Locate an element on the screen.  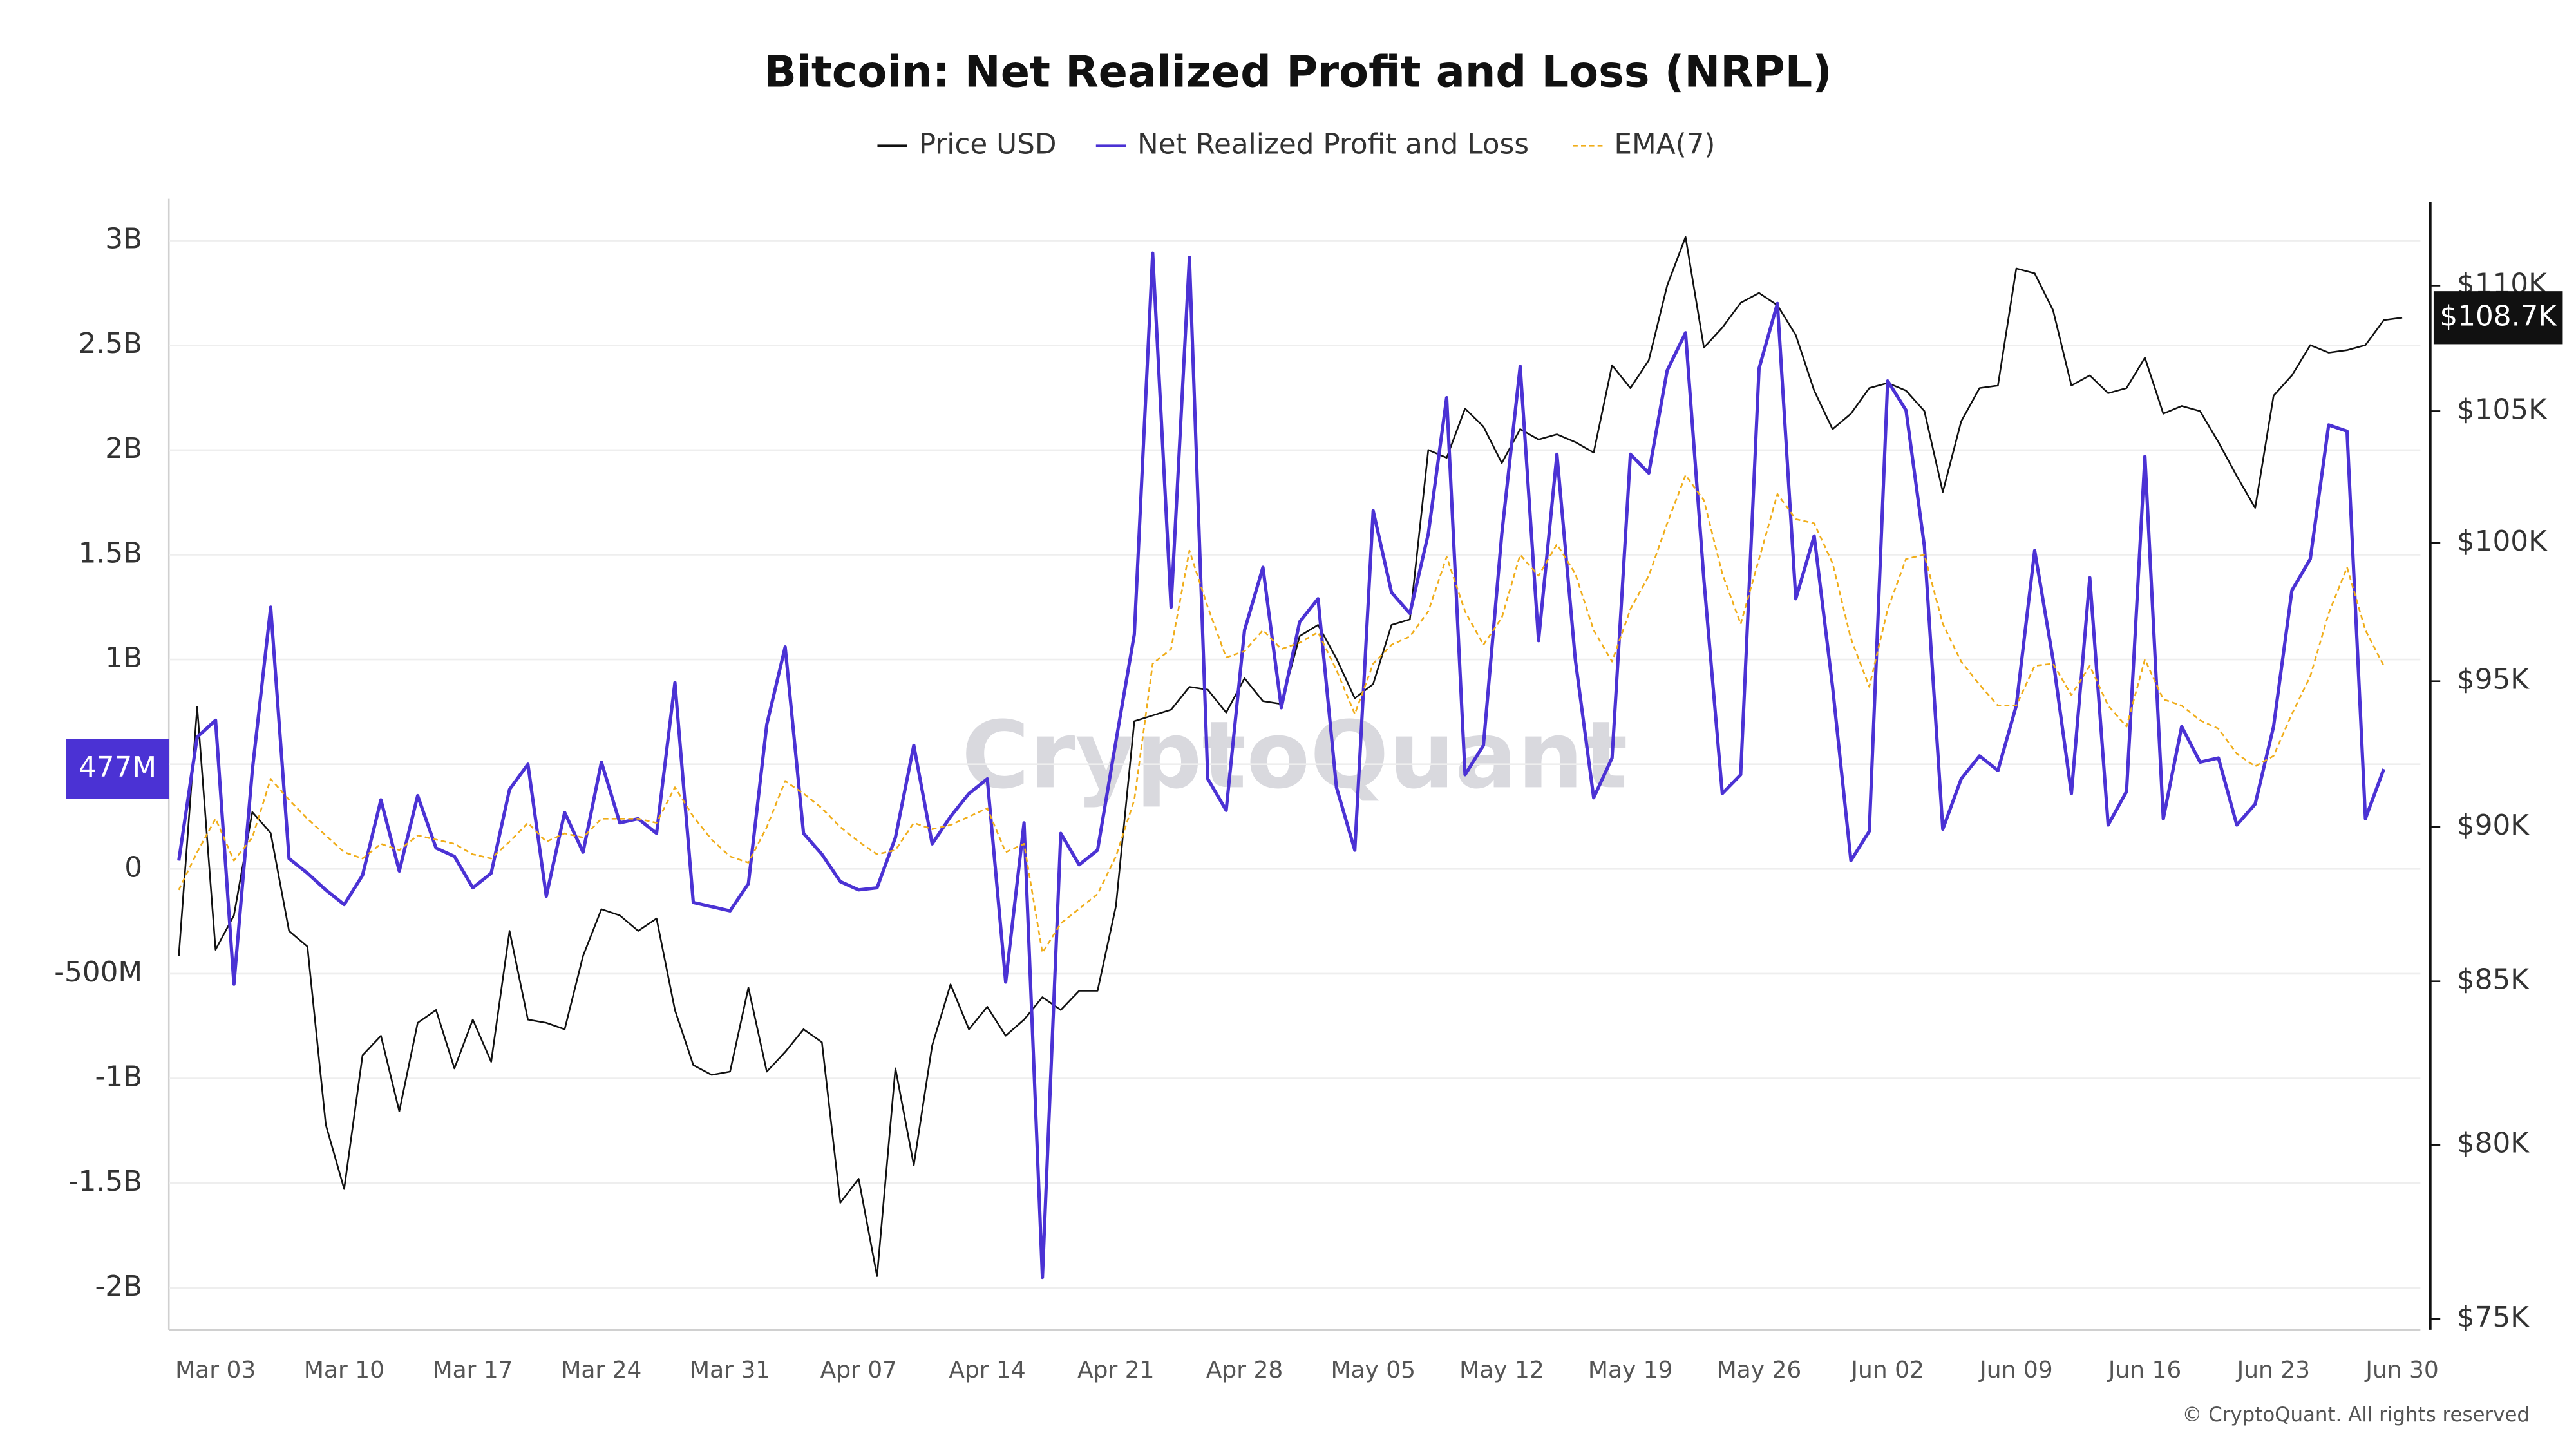
y-tick-label: -1.5B is located at coordinates (105, 1181).